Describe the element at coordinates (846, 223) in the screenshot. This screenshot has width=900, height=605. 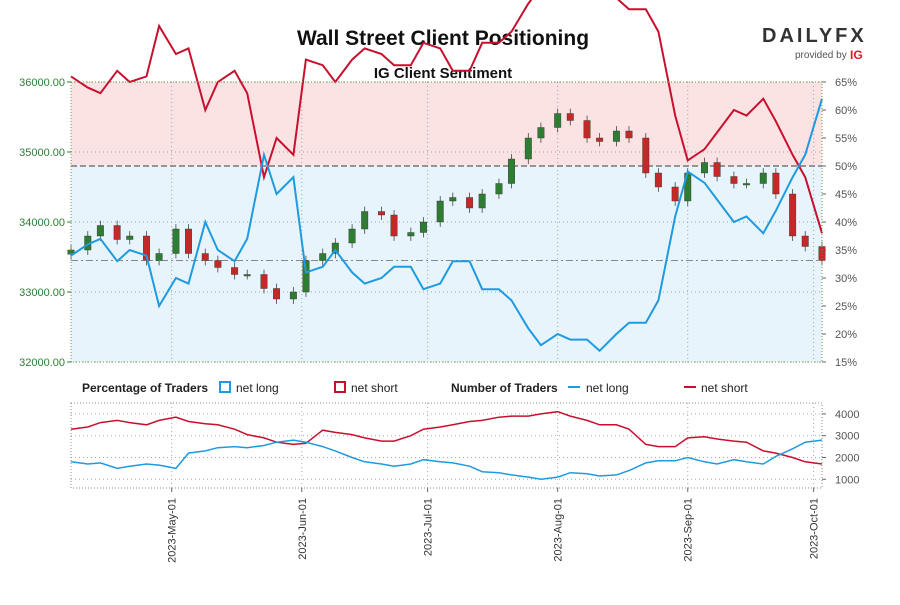
I see `percent-tick-label: 40%` at that location.